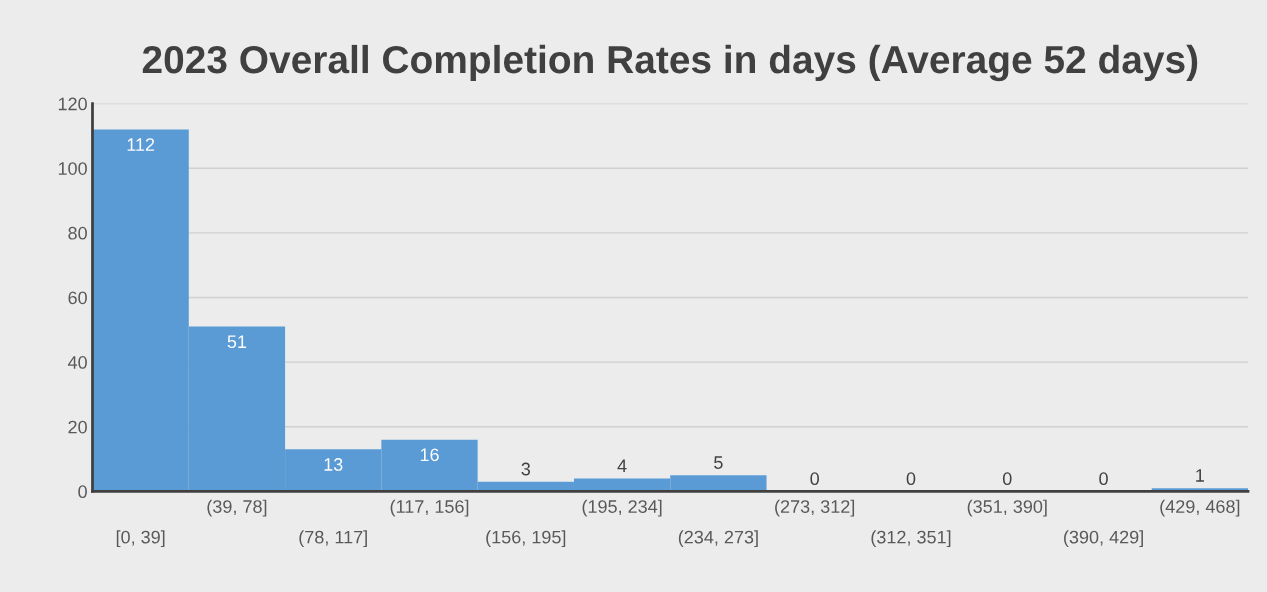 Image resolution: width=1267 pixels, height=592 pixels. Describe the element at coordinates (77, 233) in the screenshot. I see `y-tick-label: 80` at that location.